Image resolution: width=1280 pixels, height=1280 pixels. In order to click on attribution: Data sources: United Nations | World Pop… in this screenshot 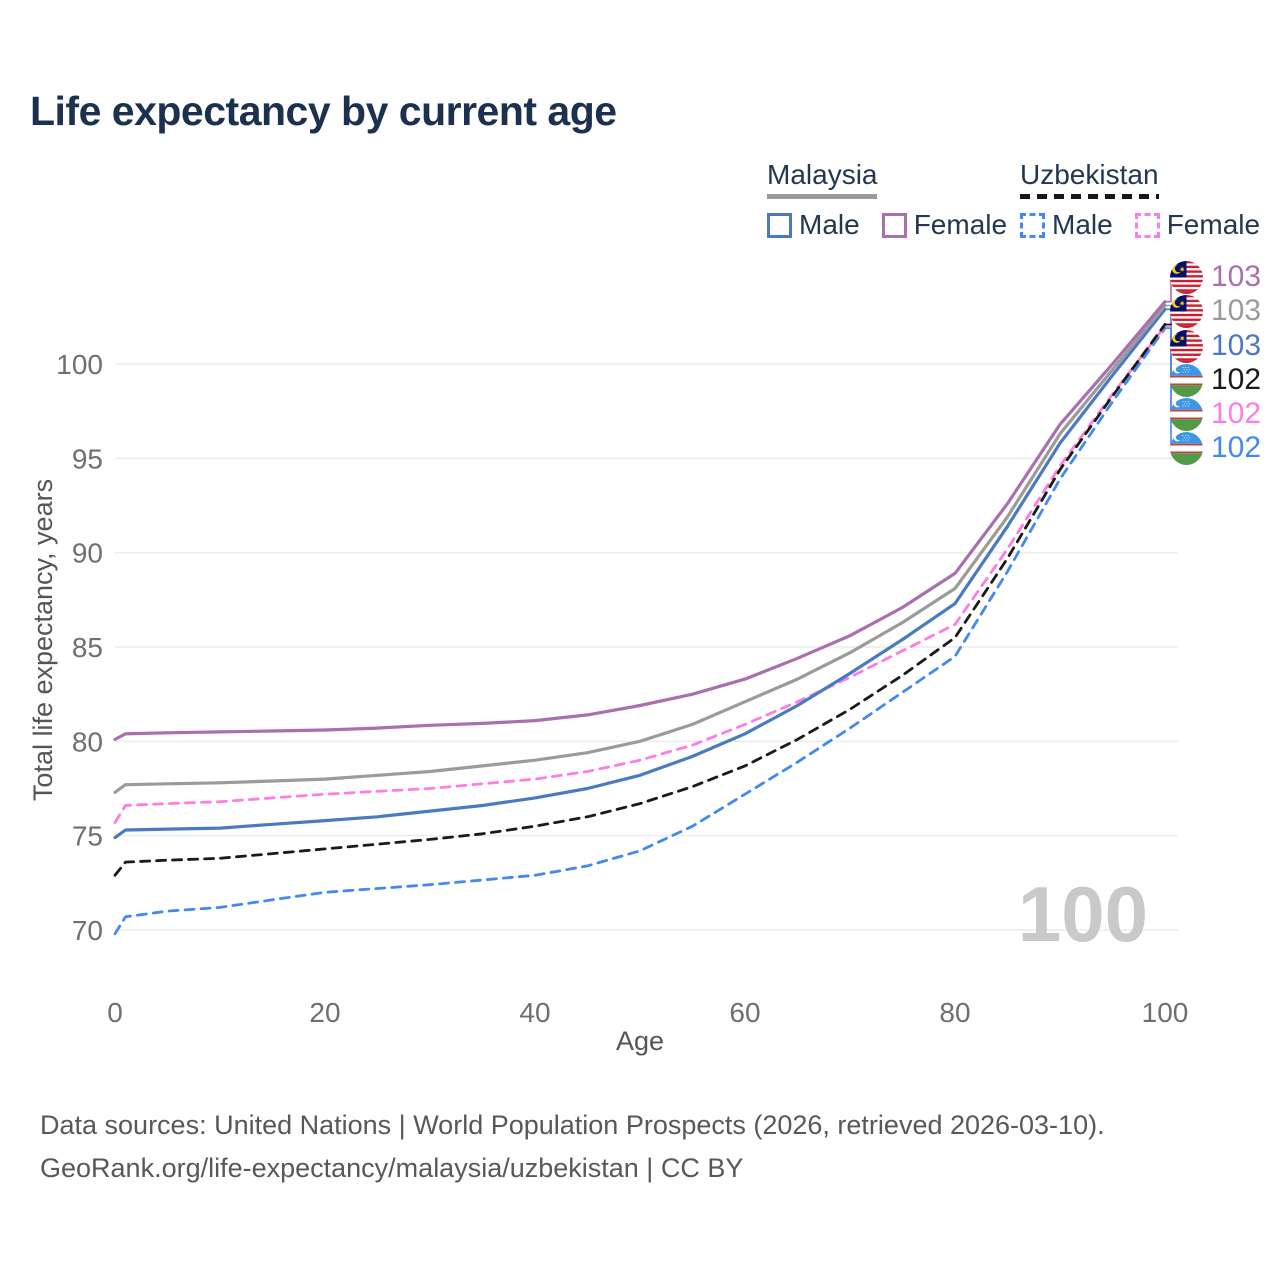, I will do `click(572, 1147)`.